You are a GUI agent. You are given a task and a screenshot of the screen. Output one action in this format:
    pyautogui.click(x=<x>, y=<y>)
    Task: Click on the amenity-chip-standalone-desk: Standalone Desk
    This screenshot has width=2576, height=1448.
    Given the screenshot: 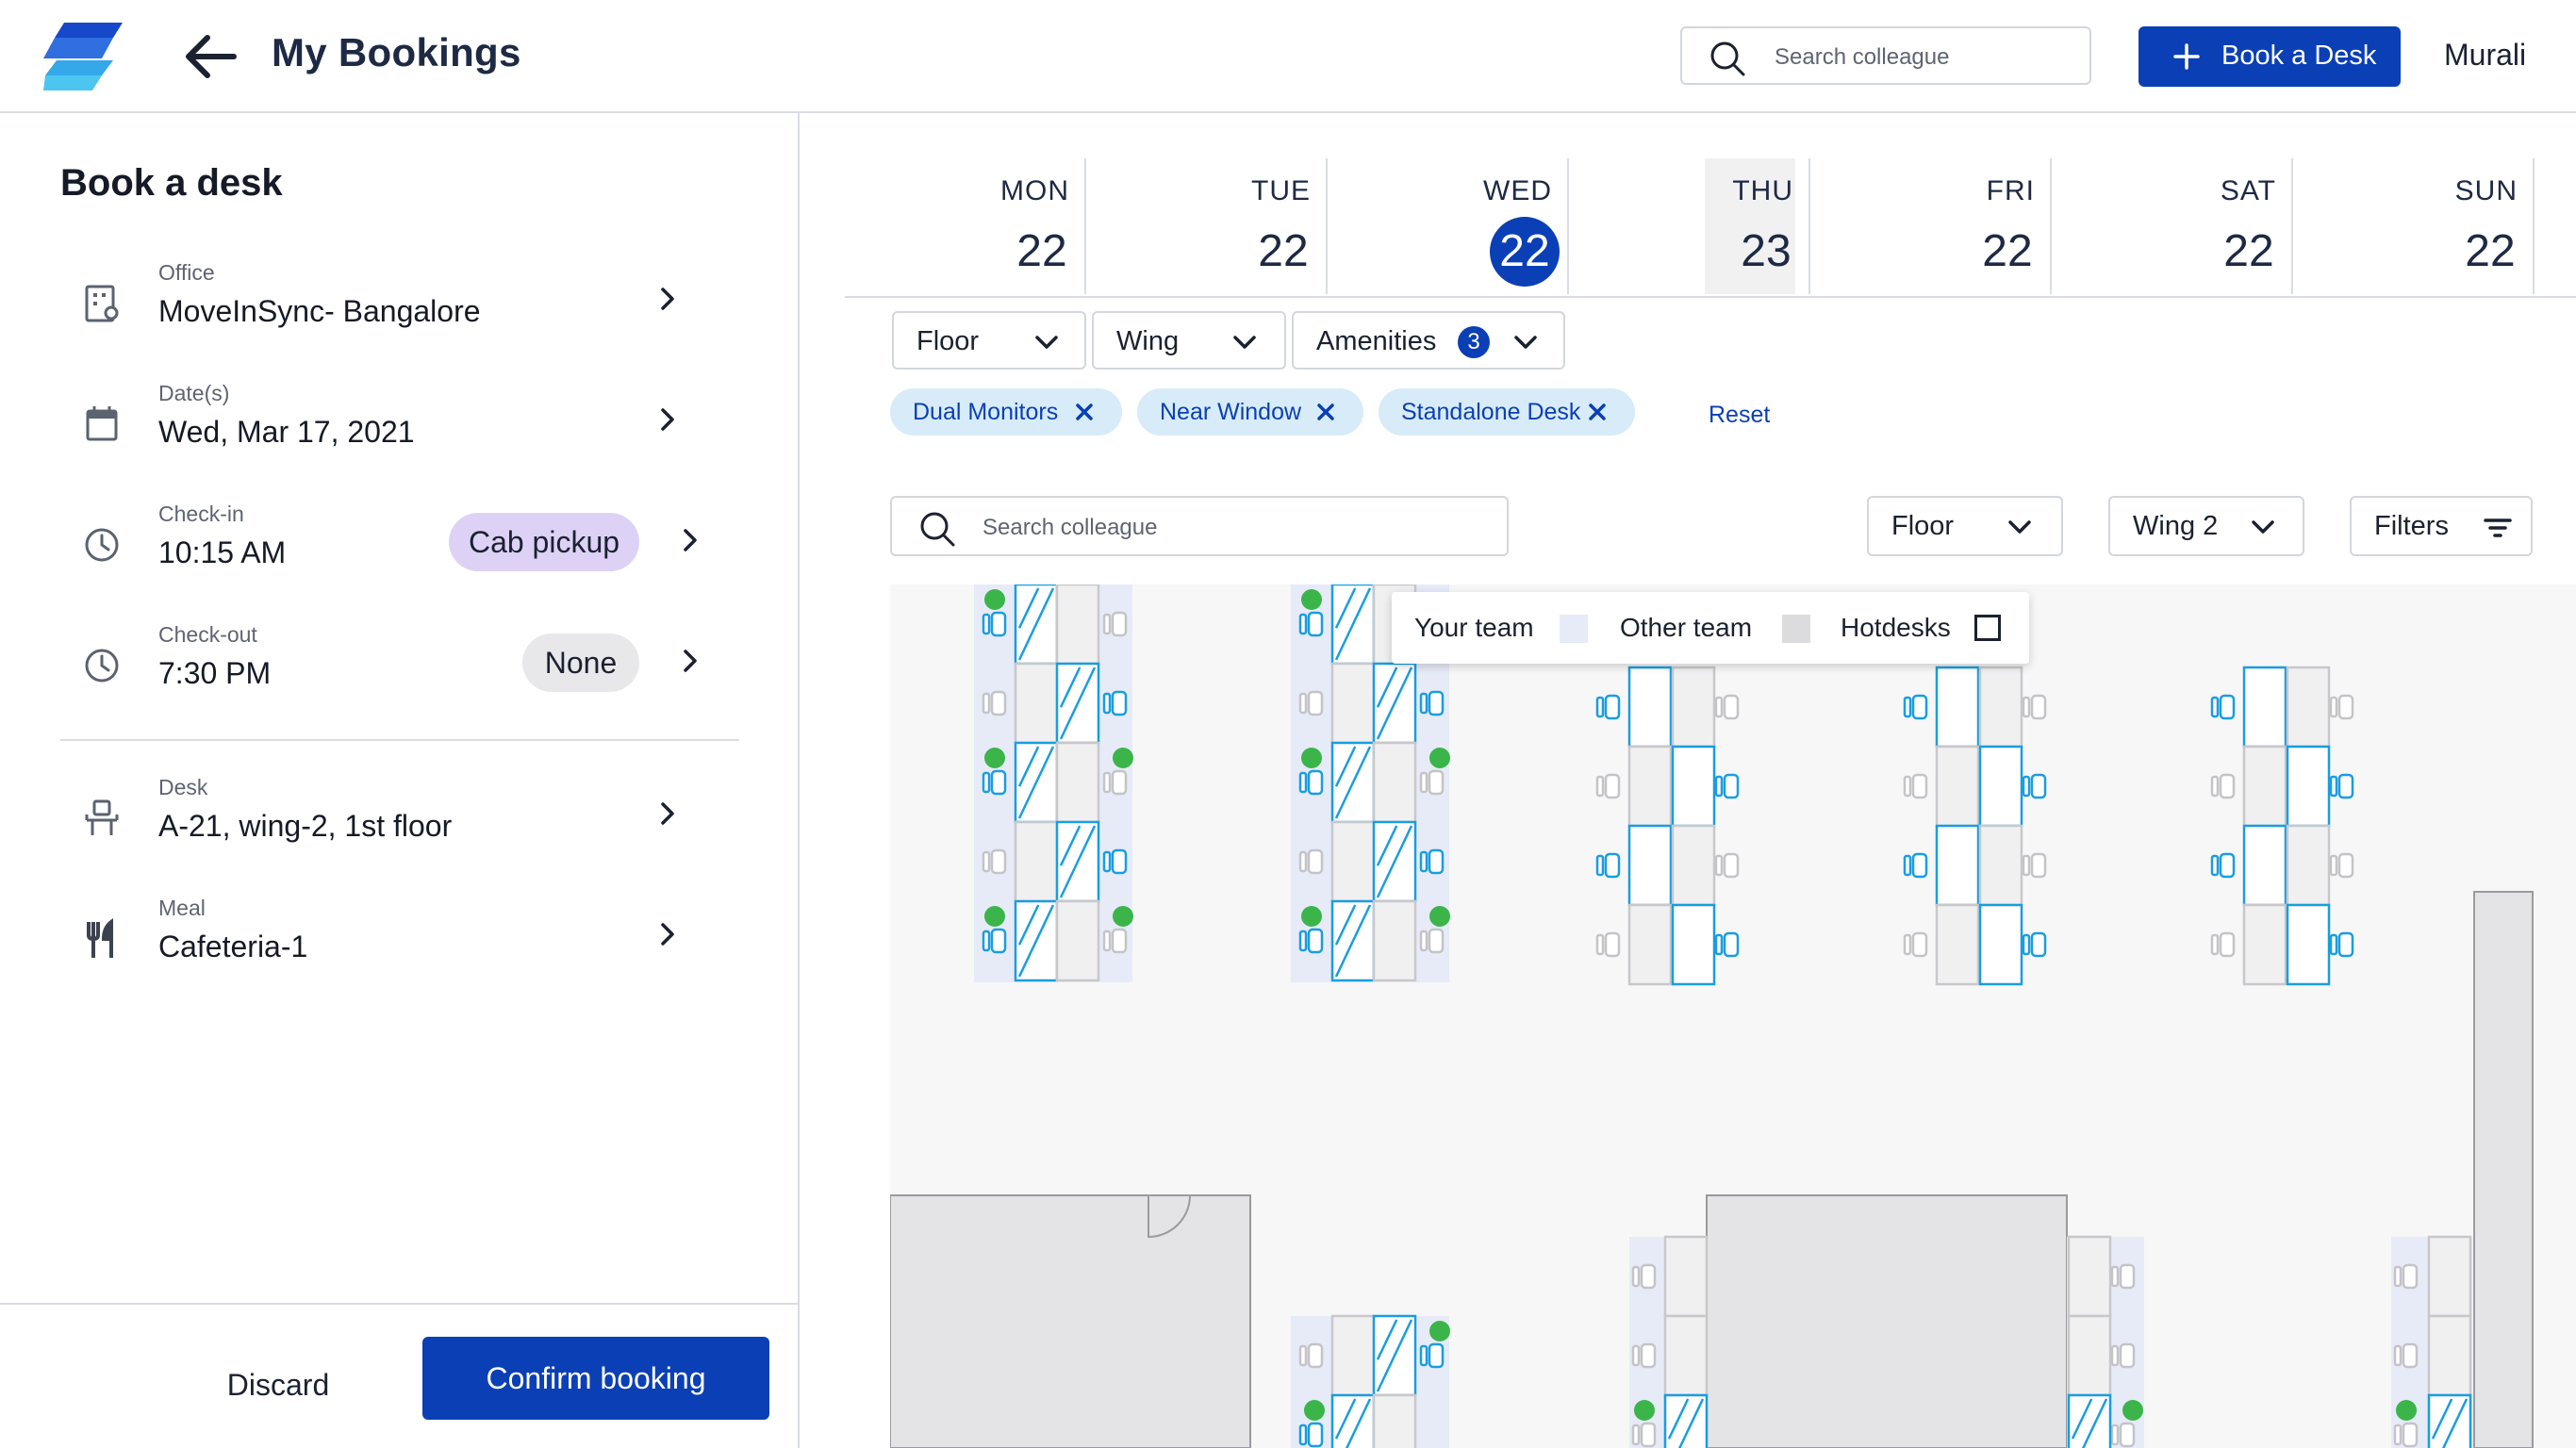 What is the action you would take?
    pyautogui.click(x=1507, y=412)
    